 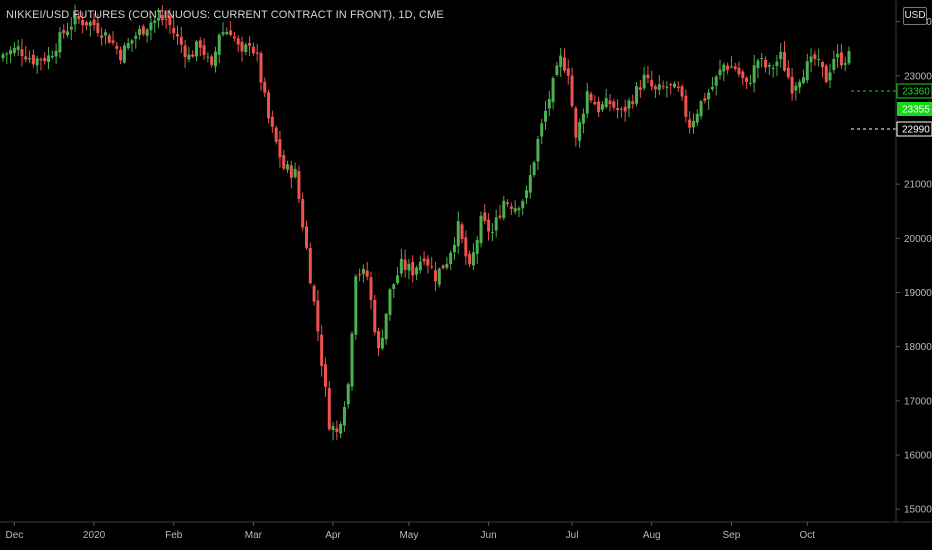 I want to click on time-axis-tick: Feb, so click(x=174, y=535).